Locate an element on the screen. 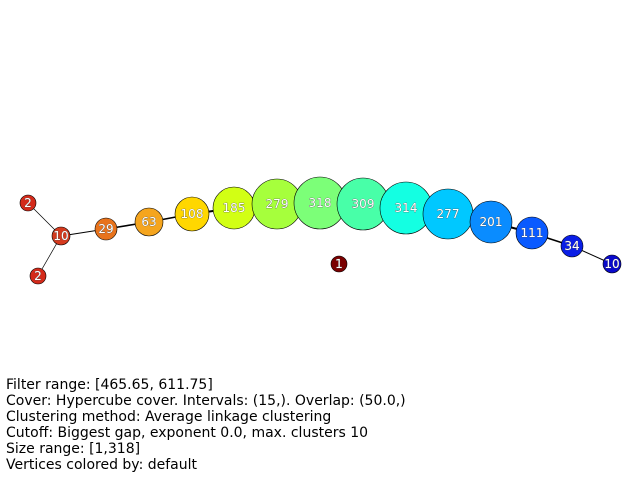 The height and width of the screenshot is (480, 640). graph-node-label: 108 is located at coordinates (192, 214).